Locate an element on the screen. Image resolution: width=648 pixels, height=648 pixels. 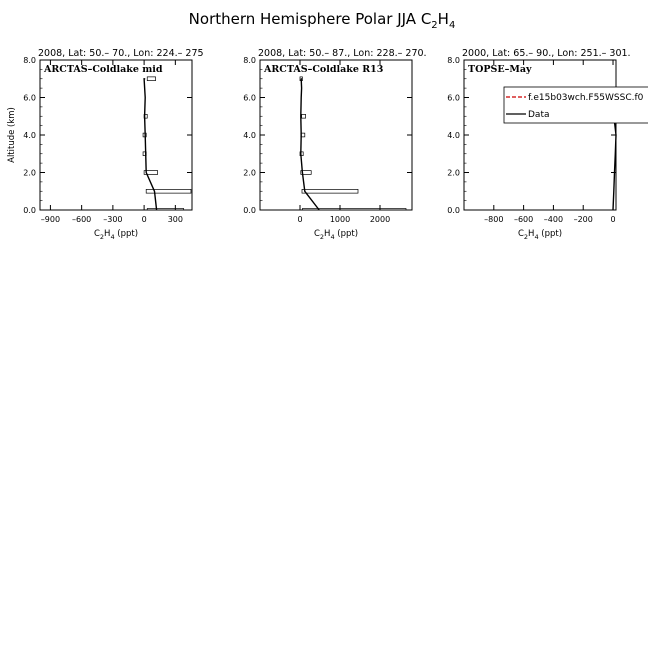
x-tick-label: –300 is located at coordinates (112, 219).